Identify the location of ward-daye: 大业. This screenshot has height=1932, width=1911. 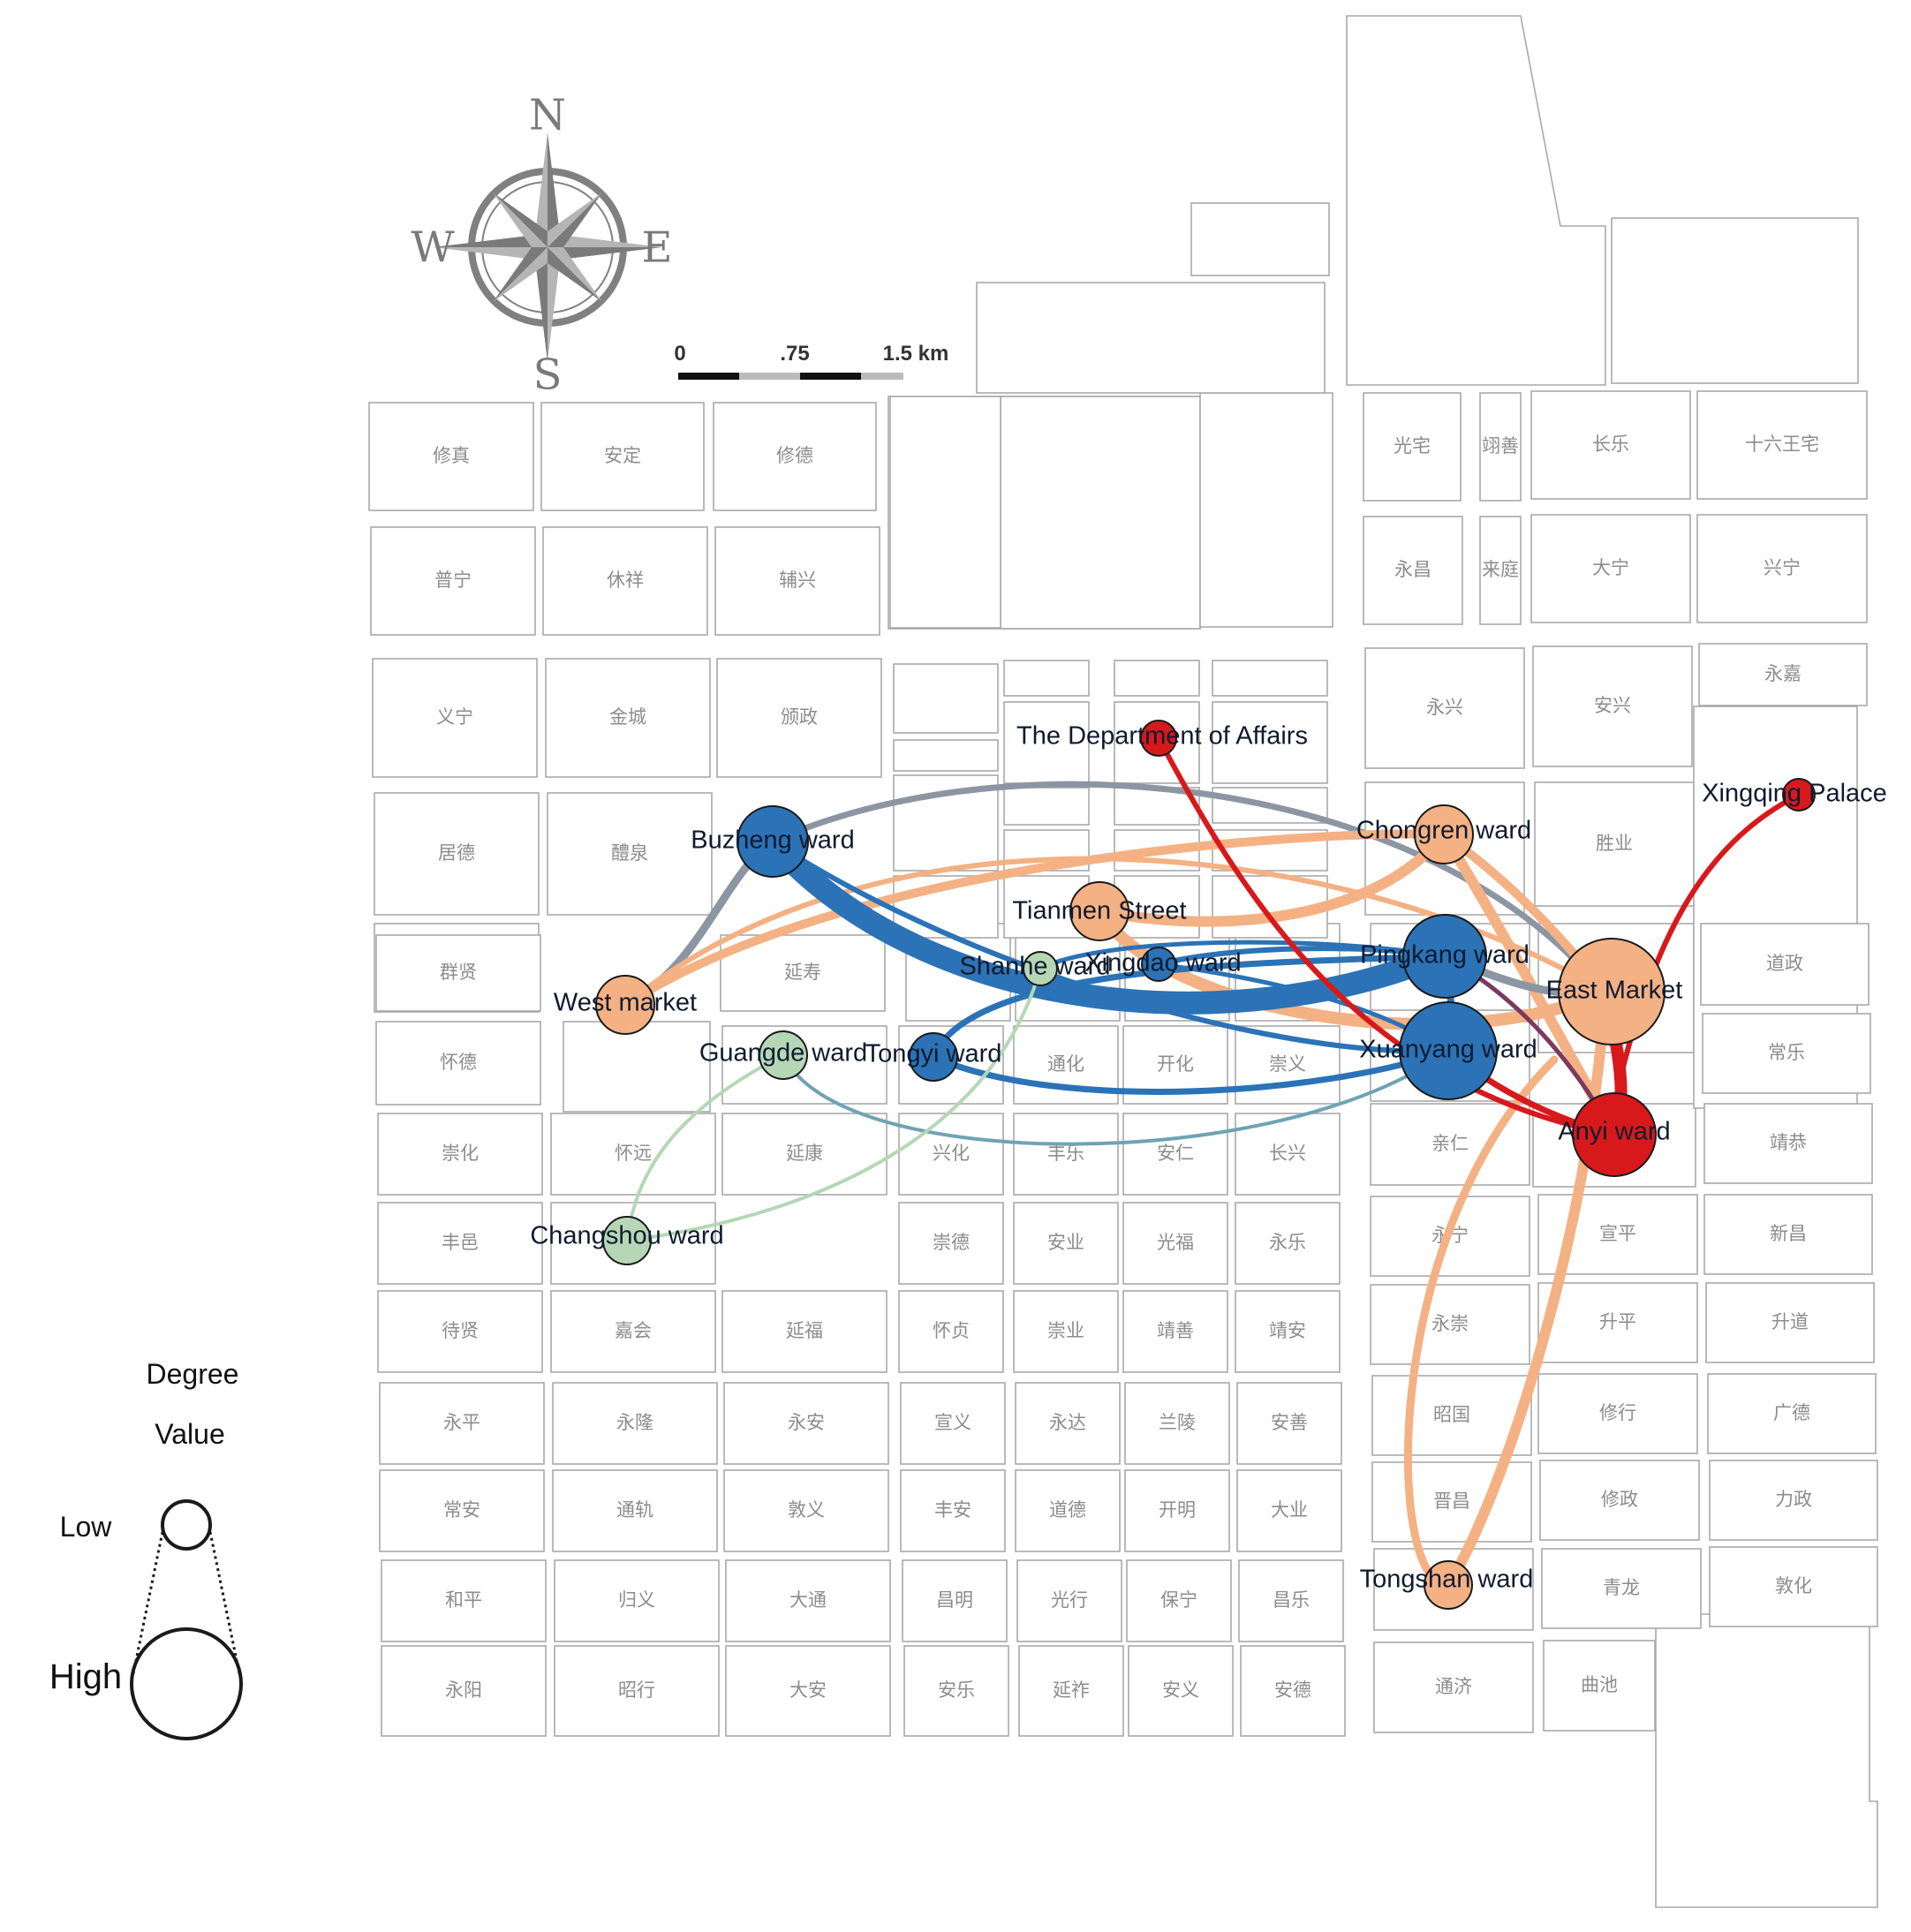
(1289, 1510).